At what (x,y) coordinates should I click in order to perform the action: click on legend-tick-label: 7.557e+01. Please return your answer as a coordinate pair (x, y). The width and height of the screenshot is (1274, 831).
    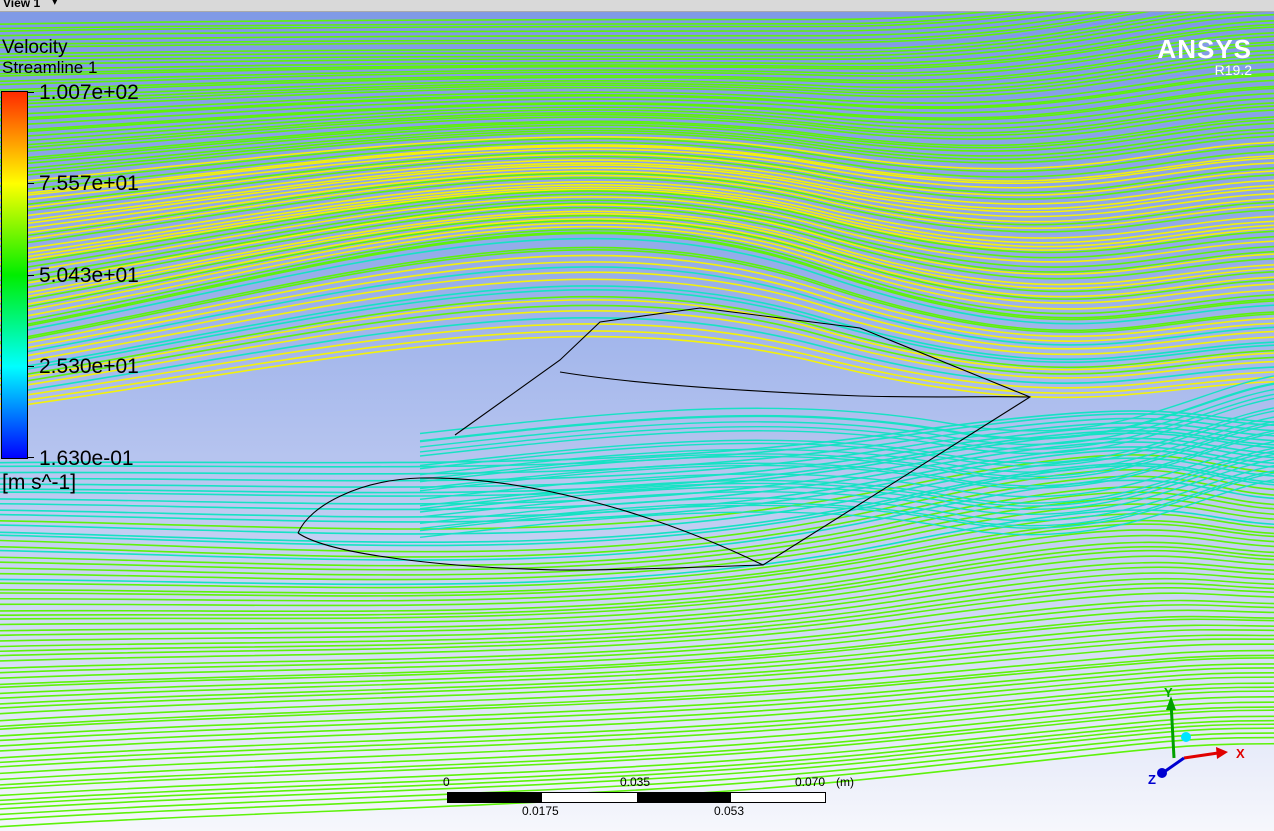
    Looking at the image, I should click on (89, 183).